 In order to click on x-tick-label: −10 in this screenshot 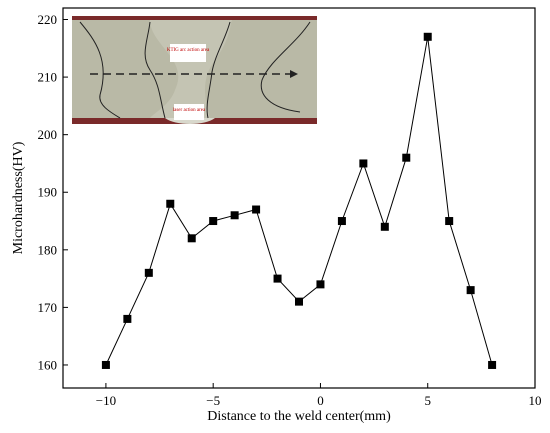, I will do `click(106, 400)`.